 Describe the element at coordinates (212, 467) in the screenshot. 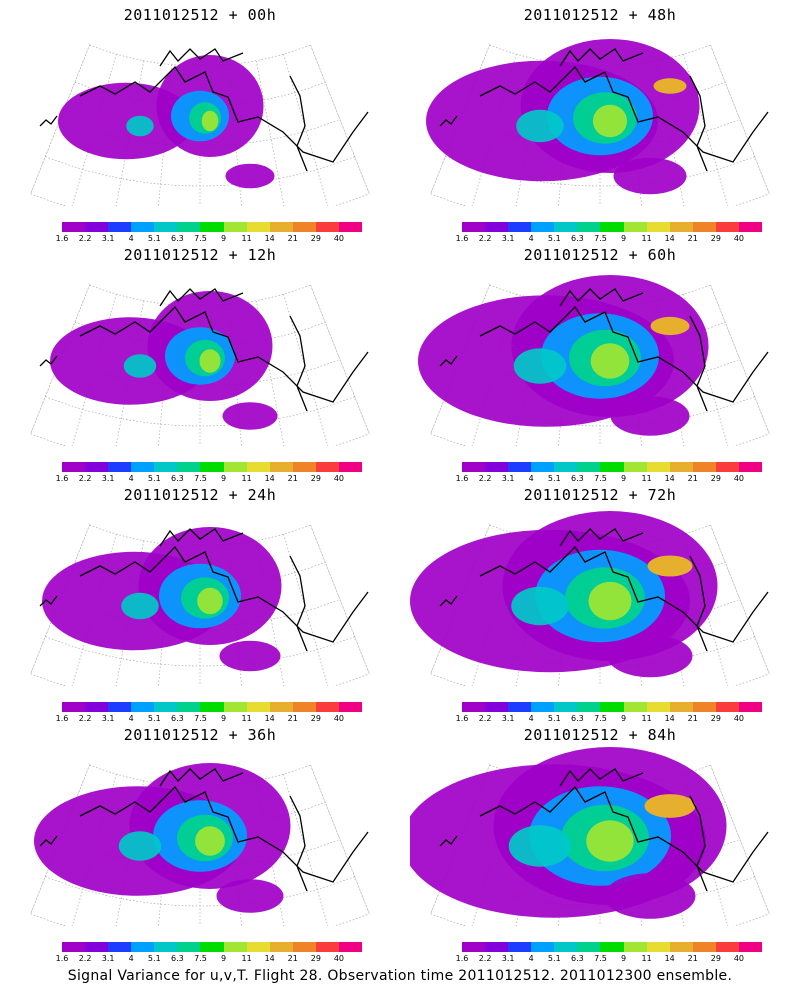

I see `colorbar` at that location.